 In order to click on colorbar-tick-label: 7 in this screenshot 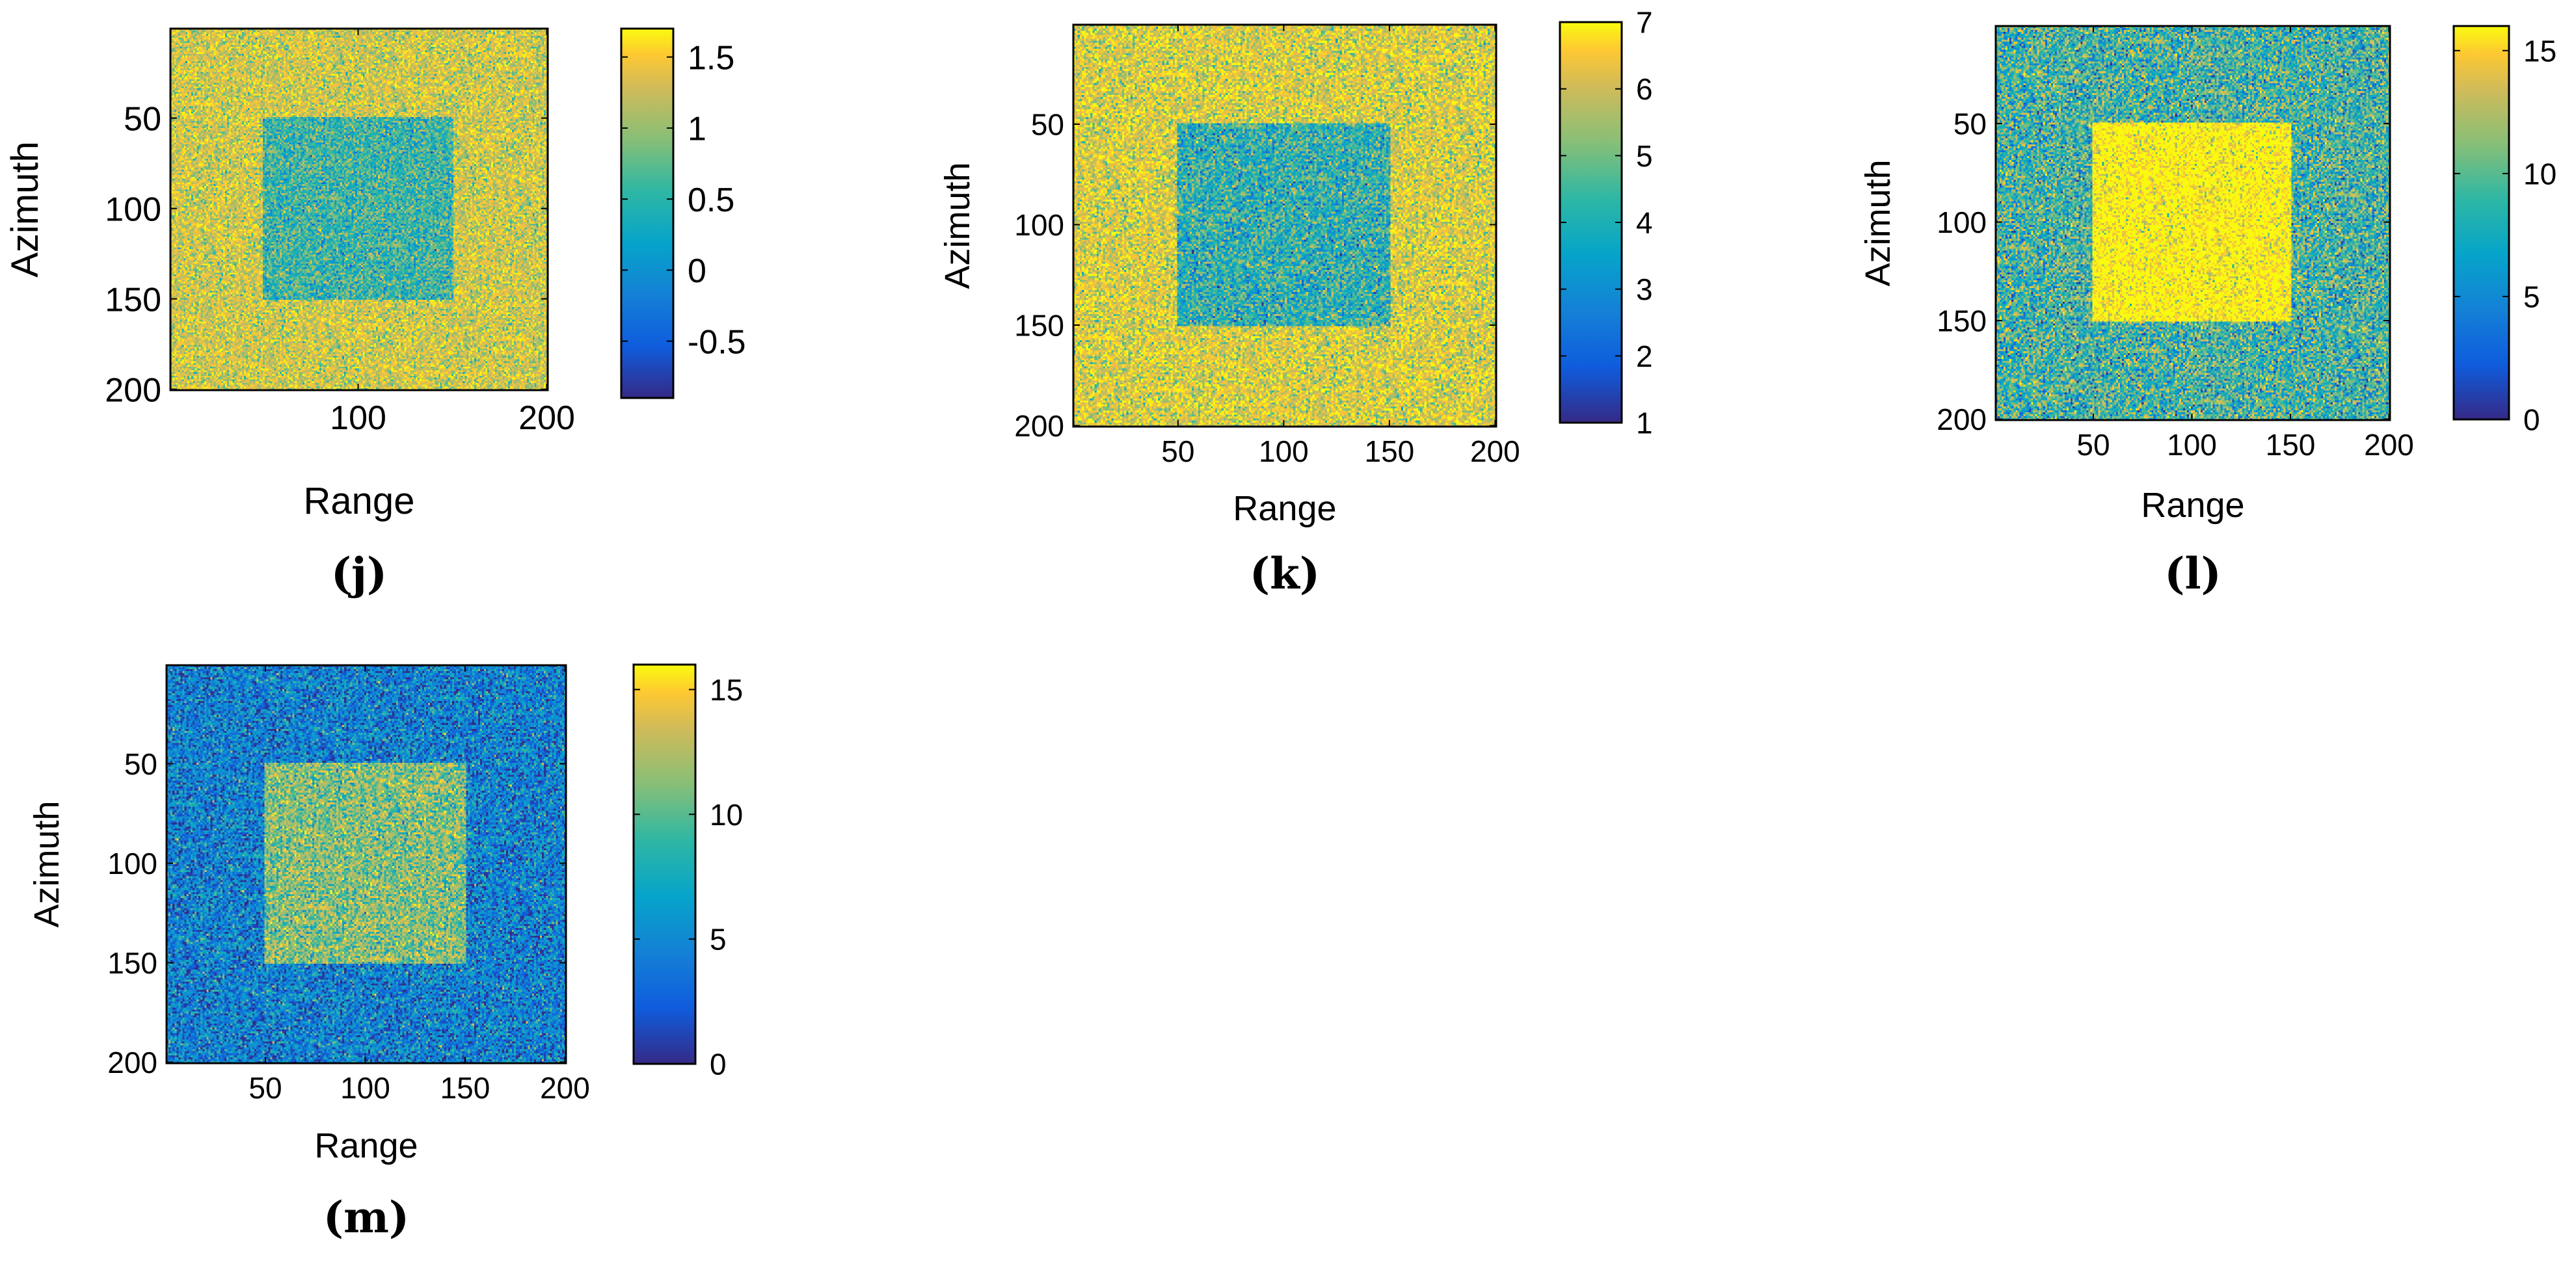, I will do `click(1644, 23)`.